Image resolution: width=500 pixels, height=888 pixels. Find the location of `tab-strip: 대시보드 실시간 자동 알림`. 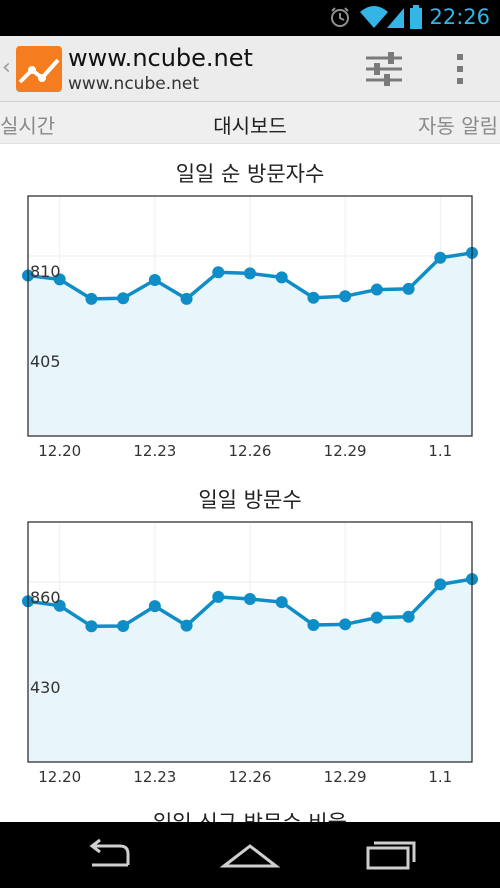

tab-strip: 대시보드 실시간 자동 알림 is located at coordinates (250, 123).